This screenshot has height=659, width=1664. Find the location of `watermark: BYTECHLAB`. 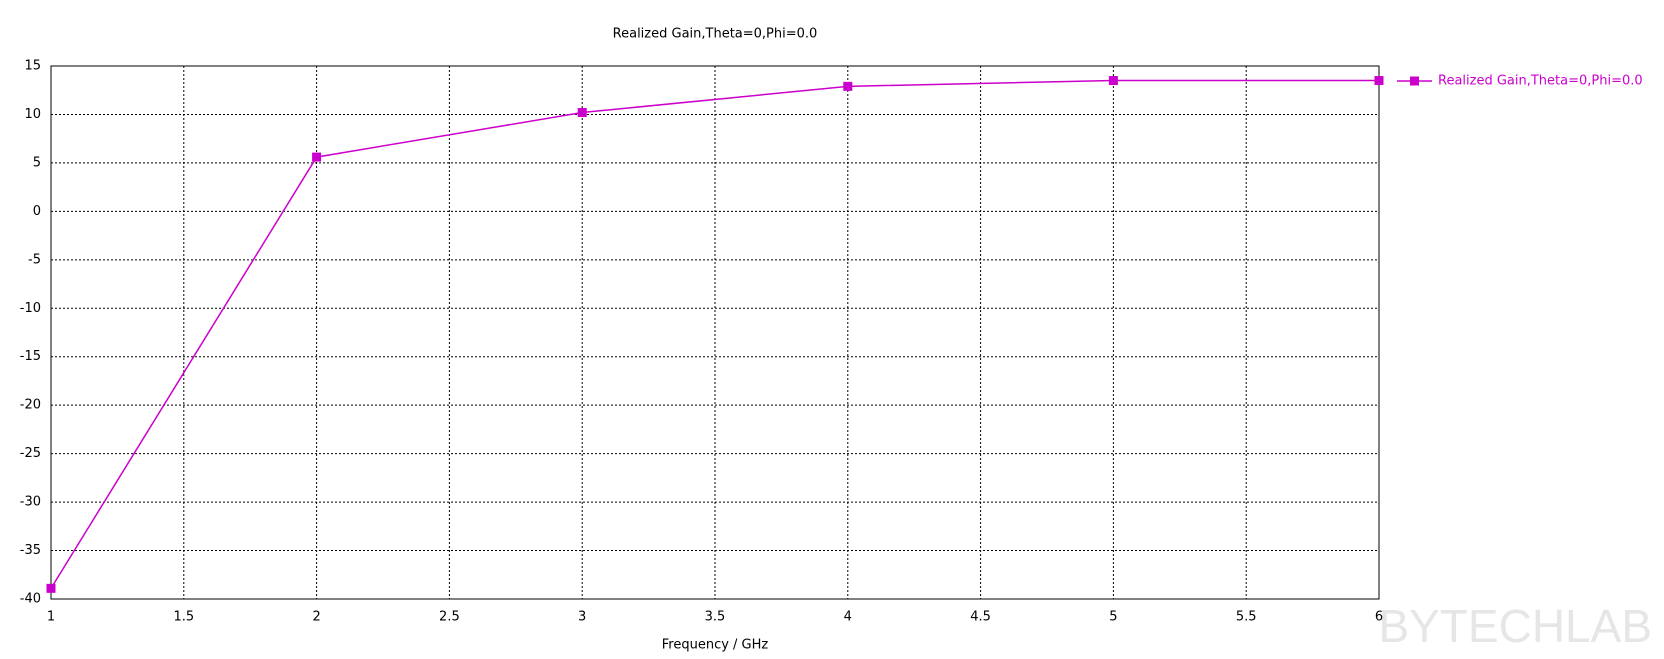

watermark: BYTECHLAB is located at coordinates (1515, 626).